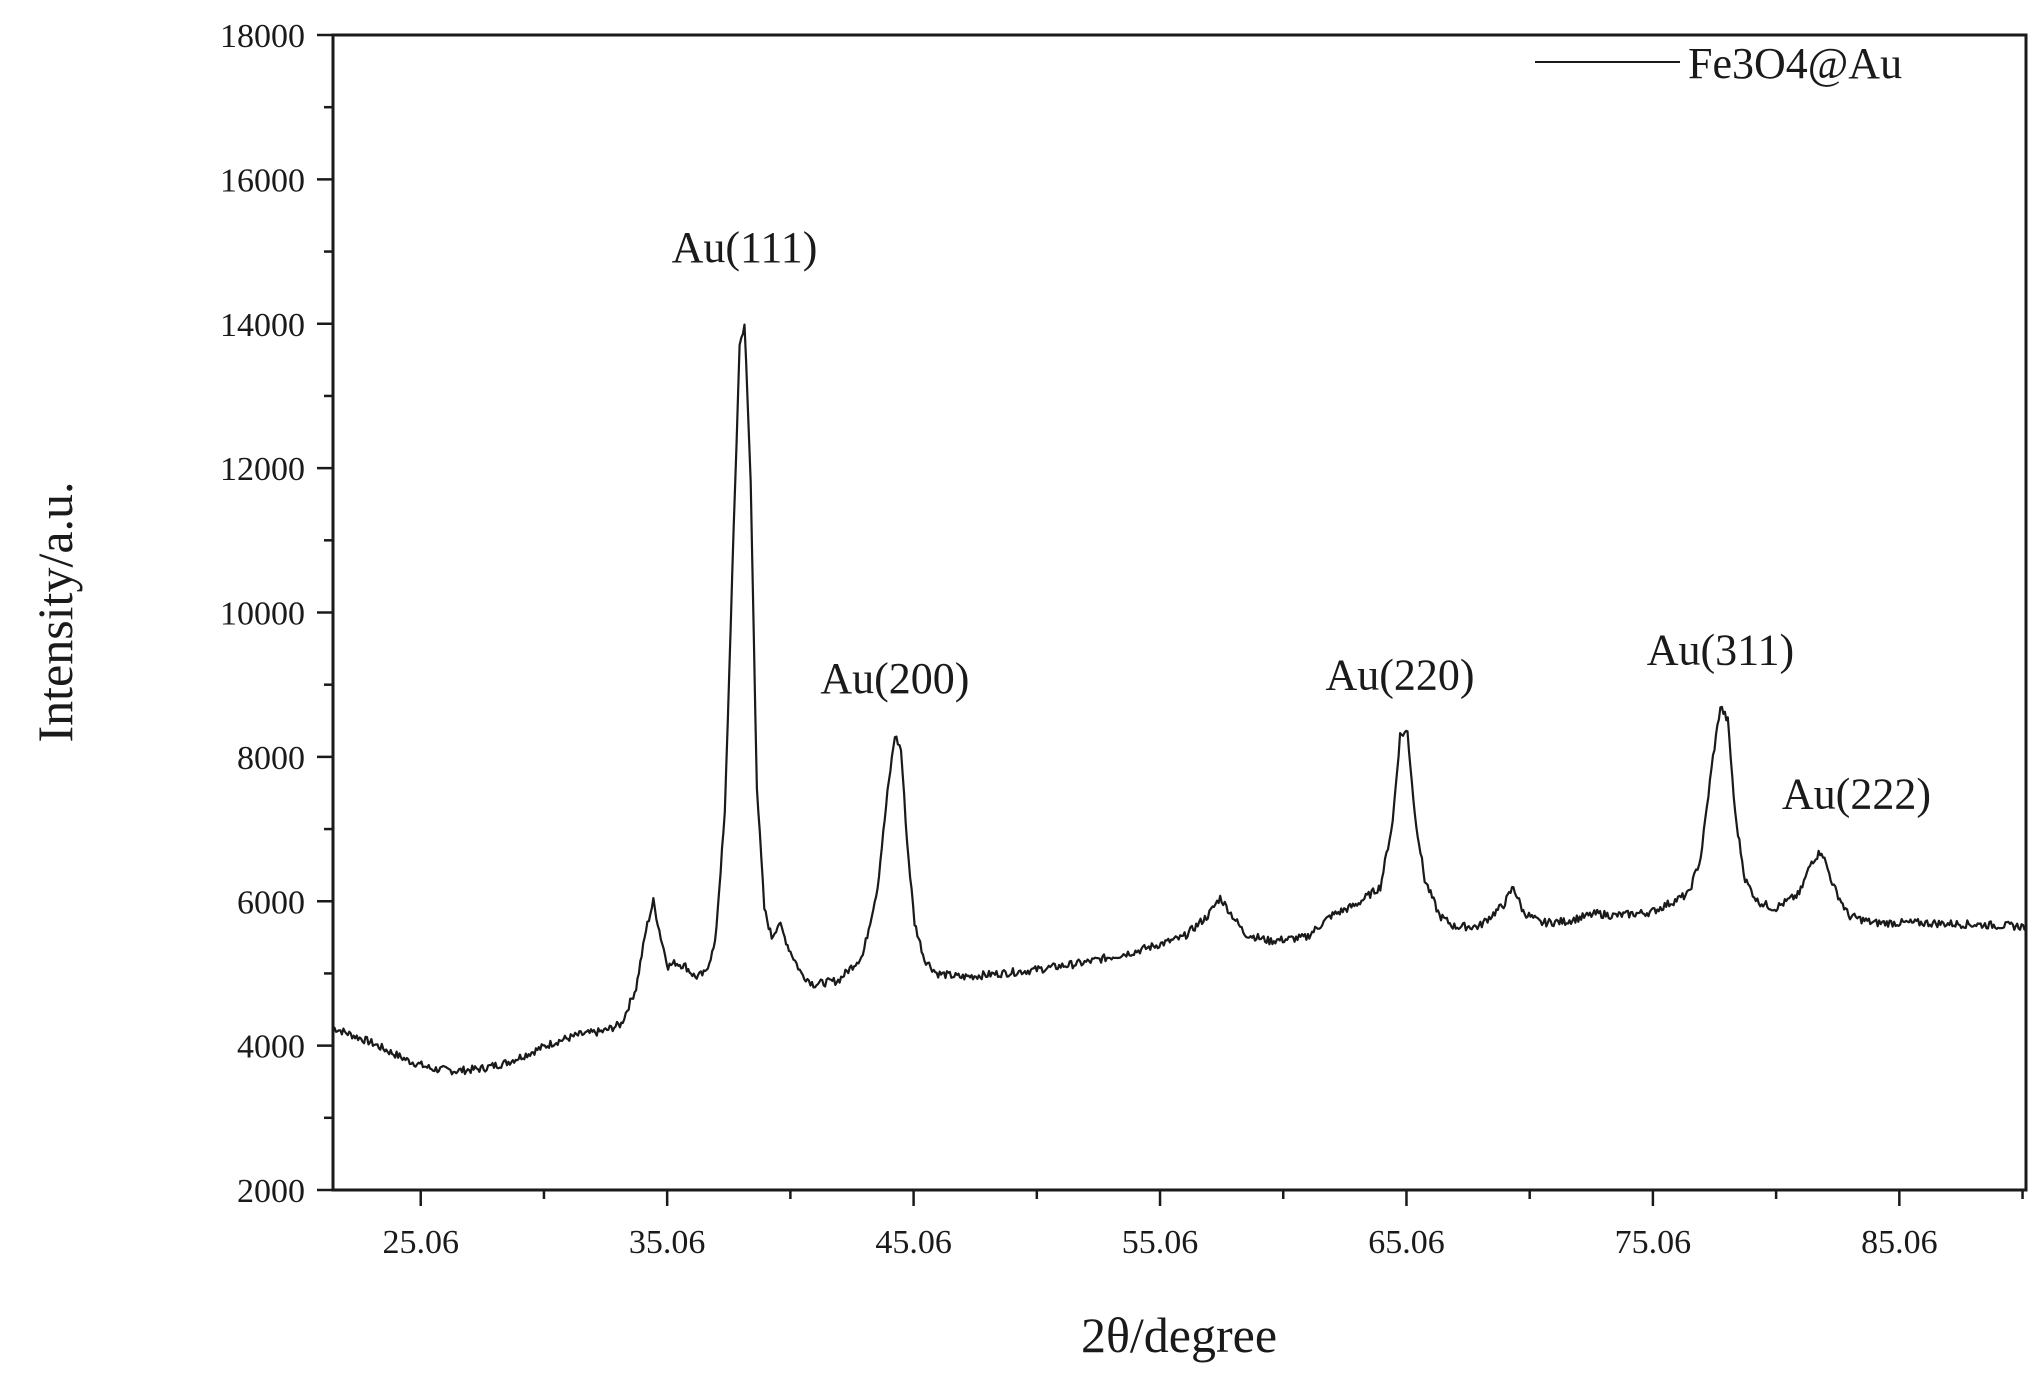 Image resolution: width=2039 pixels, height=1391 pixels. I want to click on y-tick-label: 10000, so click(262, 614).